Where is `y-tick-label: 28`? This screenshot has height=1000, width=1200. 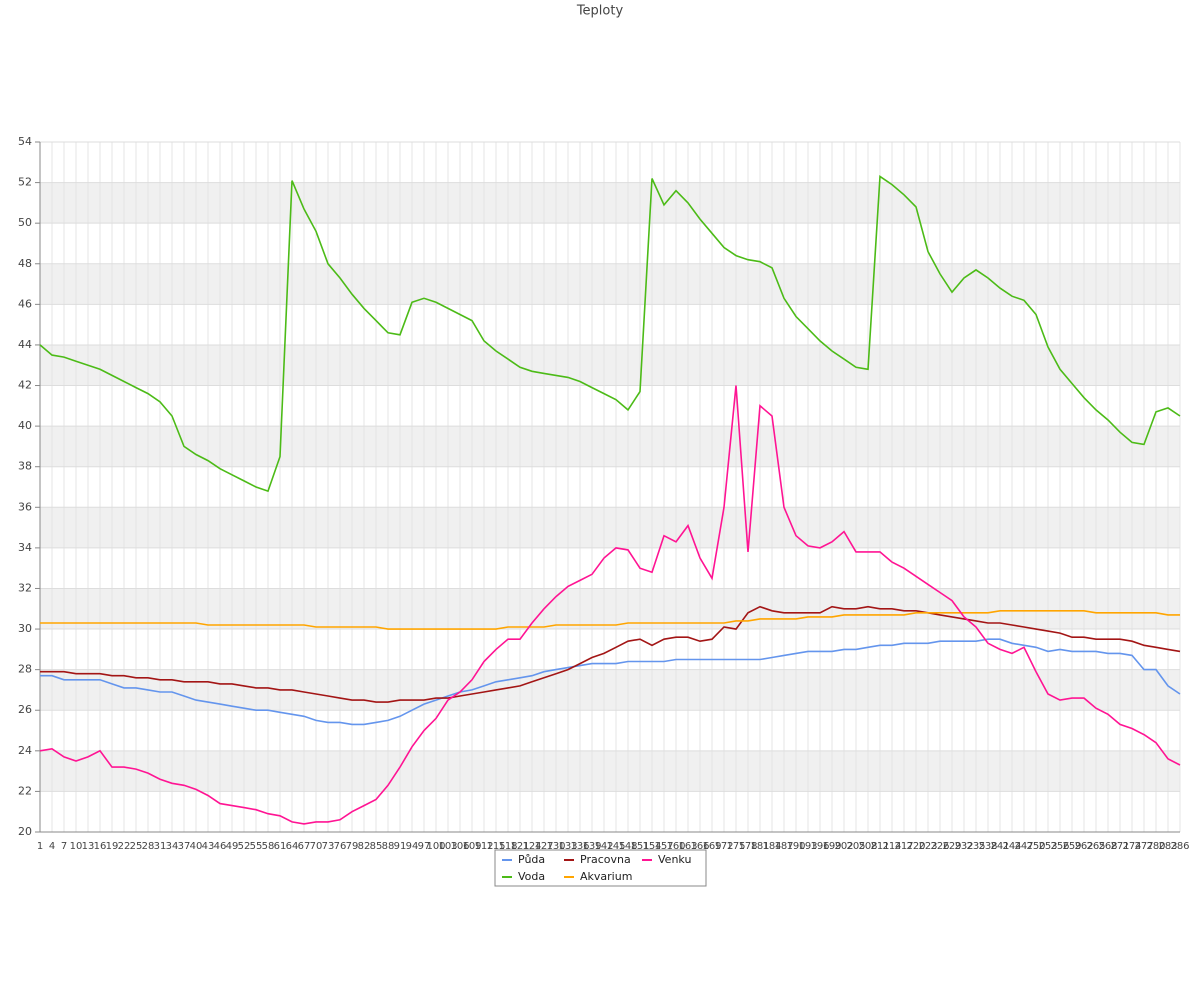
y-tick-label: 28 is located at coordinates (25, 669).